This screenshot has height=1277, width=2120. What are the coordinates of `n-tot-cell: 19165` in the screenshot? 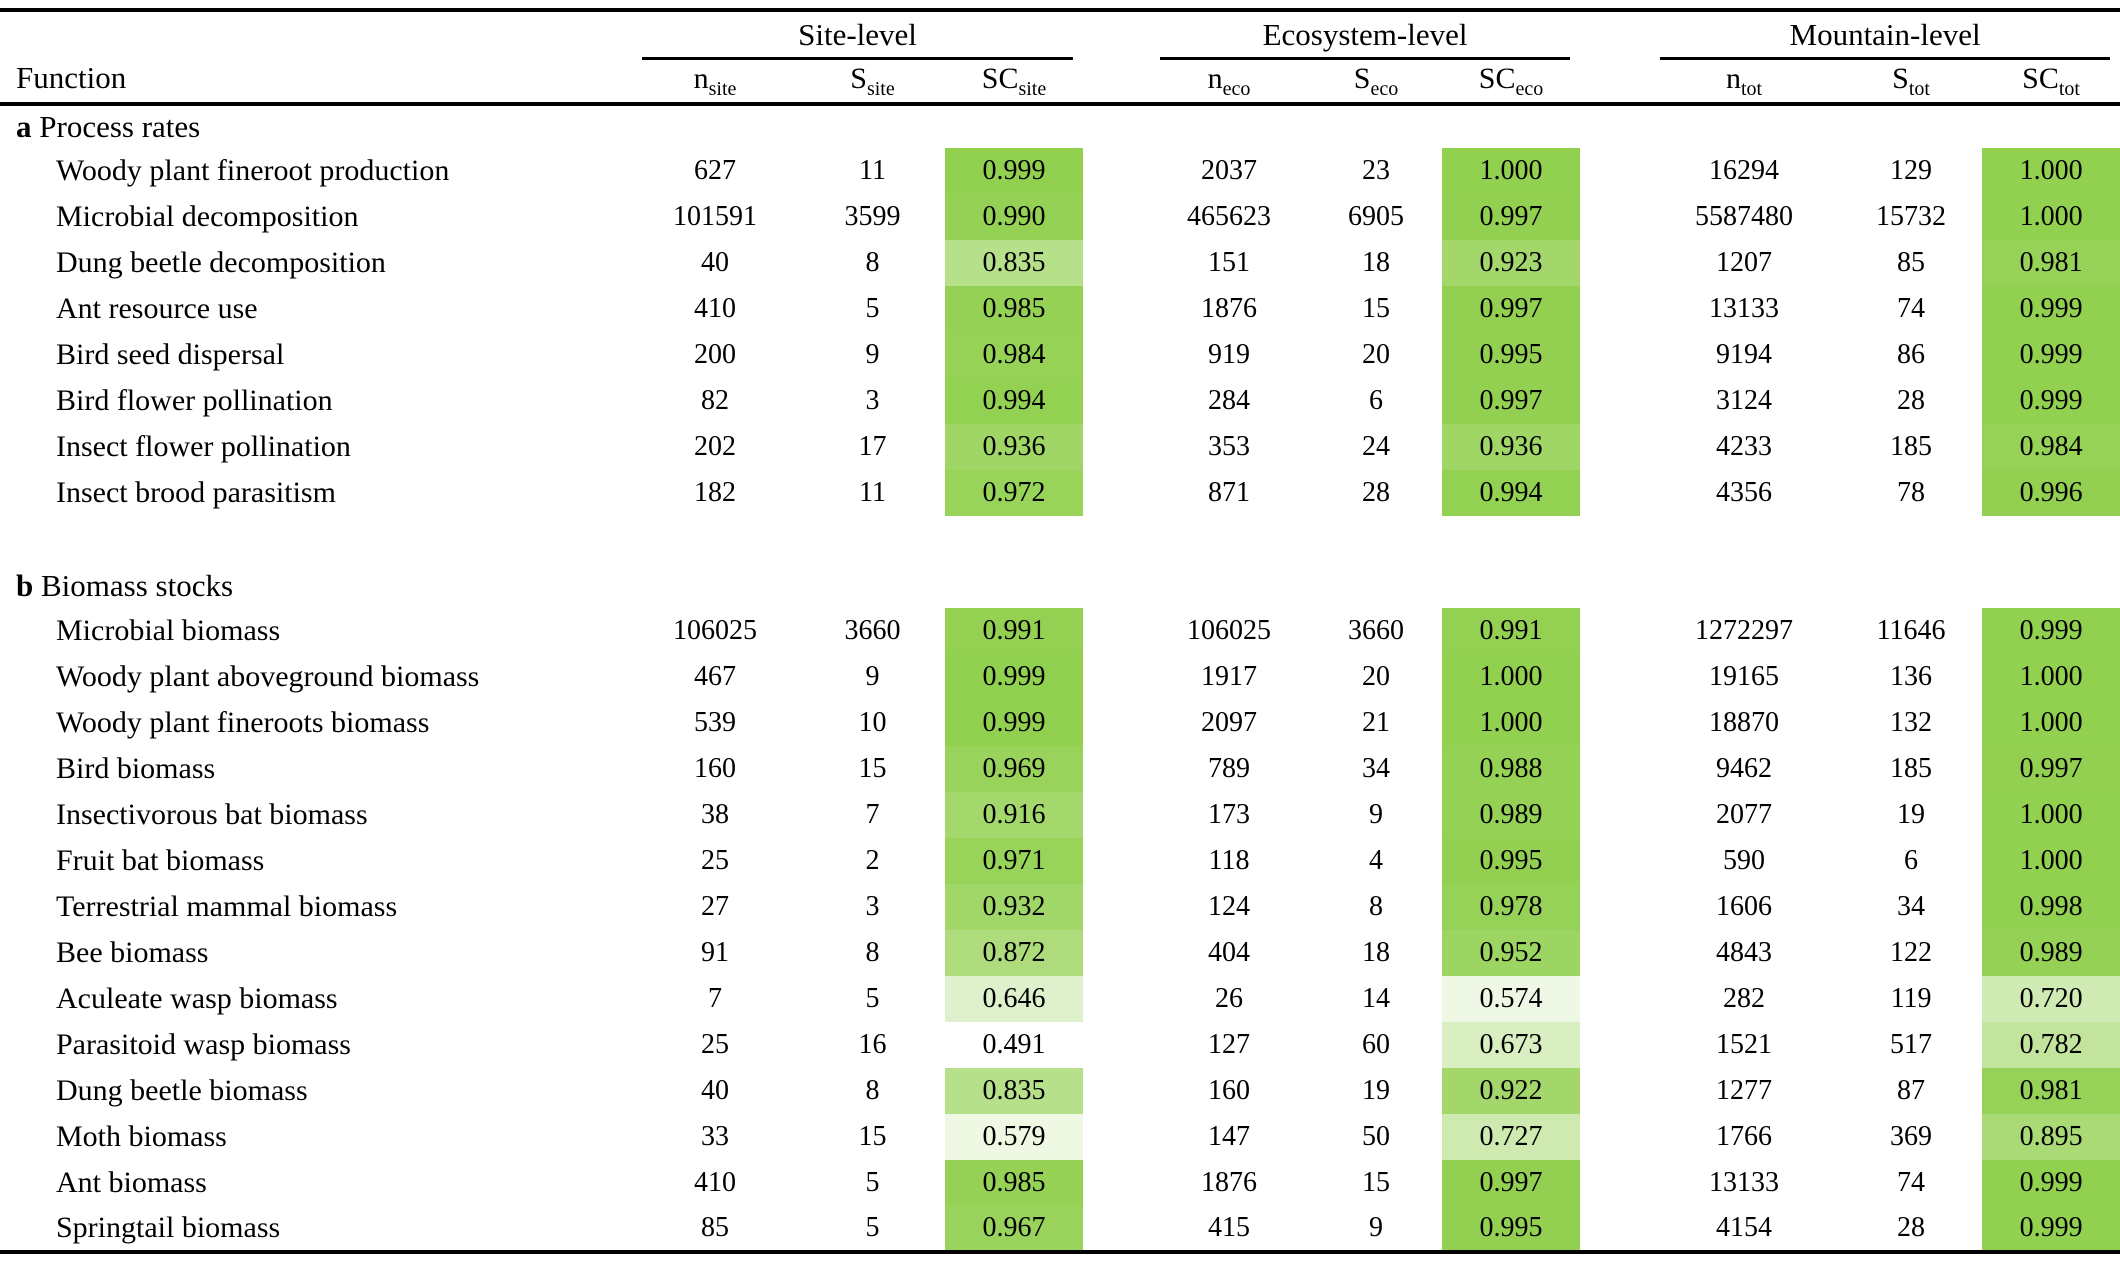 It's located at (1744, 676).